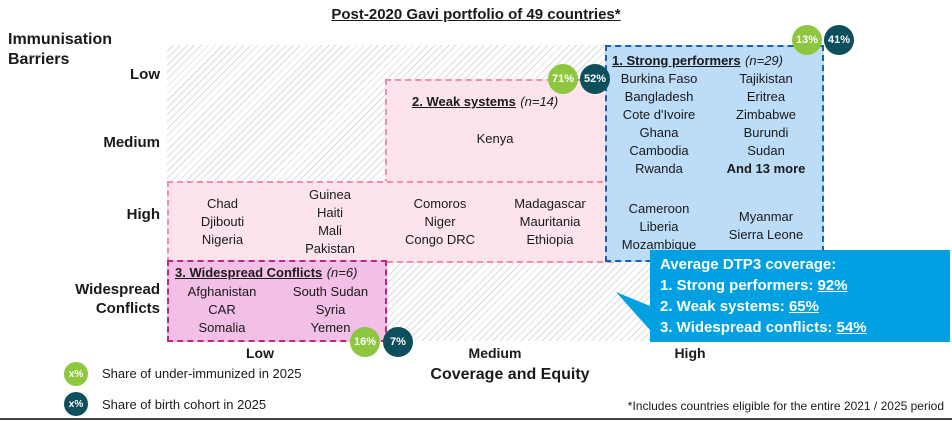  I want to click on y-axis-title: Immunisation Barriers, so click(60, 50).